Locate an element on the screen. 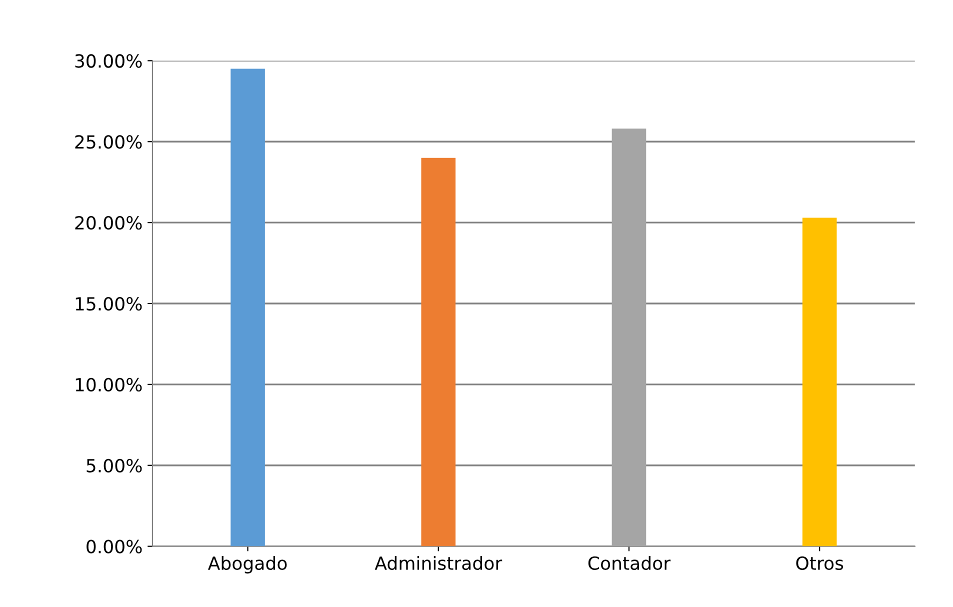 The height and width of the screenshot is (607, 953). y-tick-label: 20.00% is located at coordinates (108, 223).